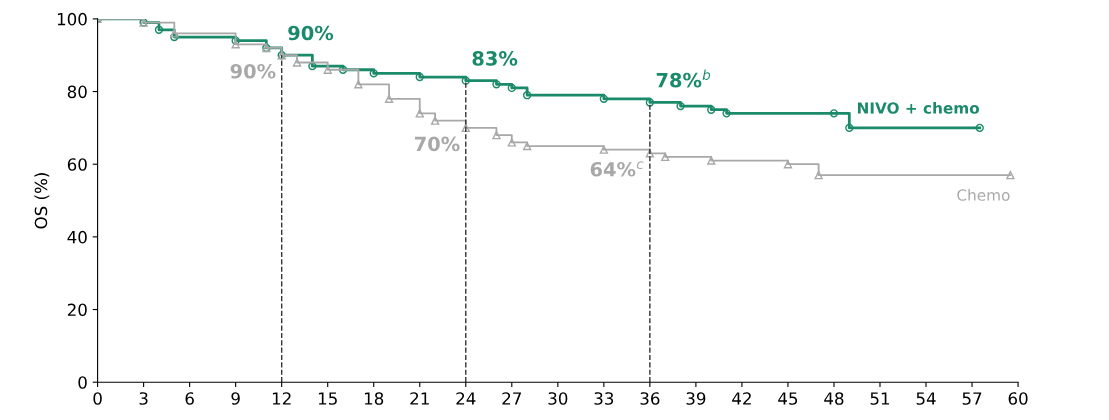  Describe the element at coordinates (972, 398) in the screenshot. I see `x-tick-label: 57` at that location.